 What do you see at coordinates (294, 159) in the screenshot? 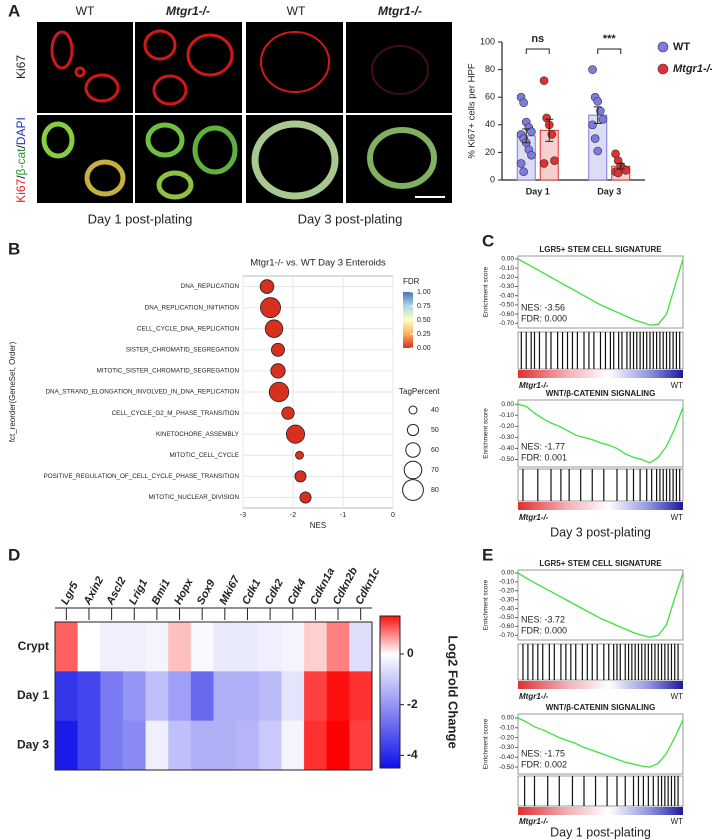
I see `image` at bounding box center [294, 159].